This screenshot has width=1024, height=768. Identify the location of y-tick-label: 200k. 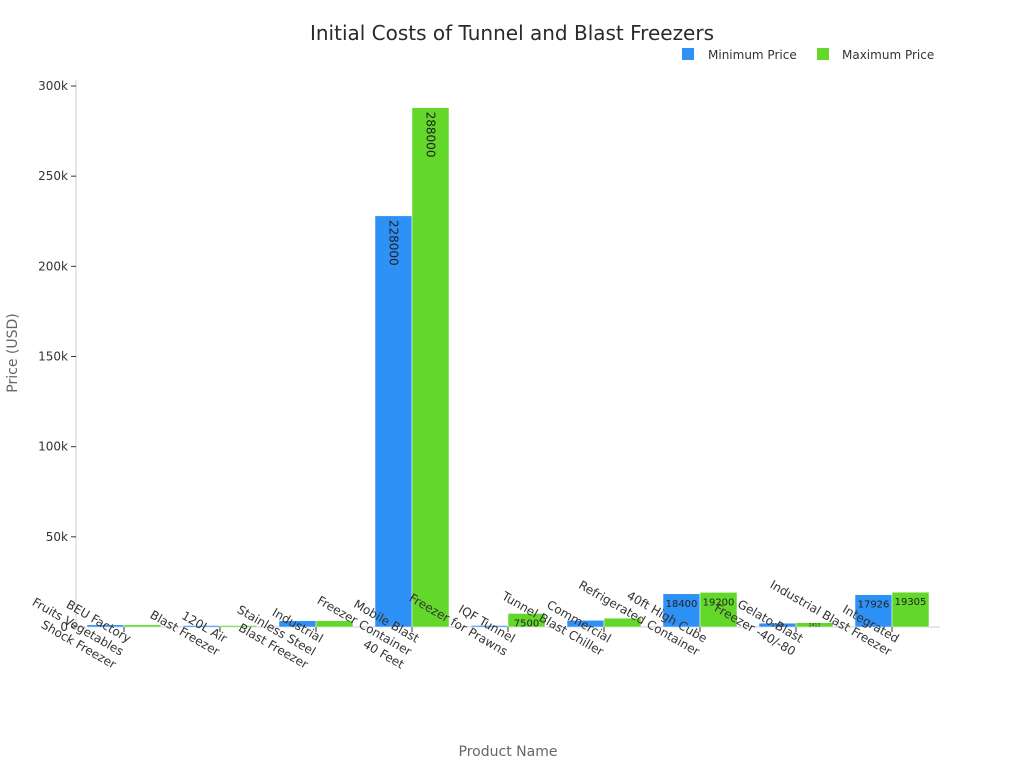
(53, 266).